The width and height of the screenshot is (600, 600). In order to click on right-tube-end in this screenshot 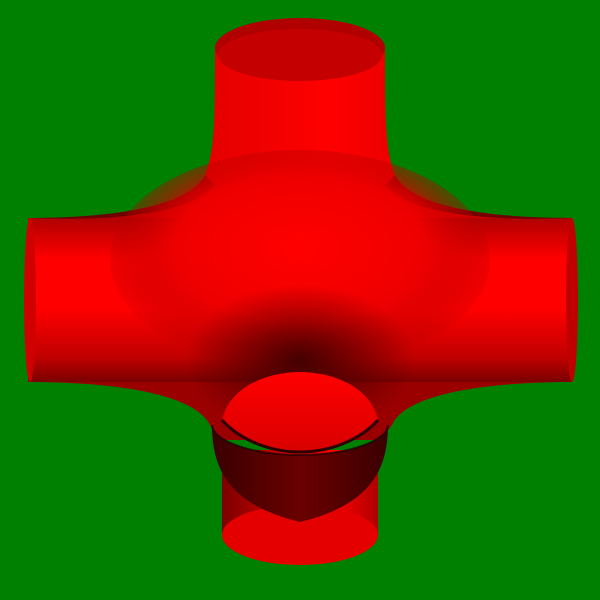, I will do `click(572, 300)`.